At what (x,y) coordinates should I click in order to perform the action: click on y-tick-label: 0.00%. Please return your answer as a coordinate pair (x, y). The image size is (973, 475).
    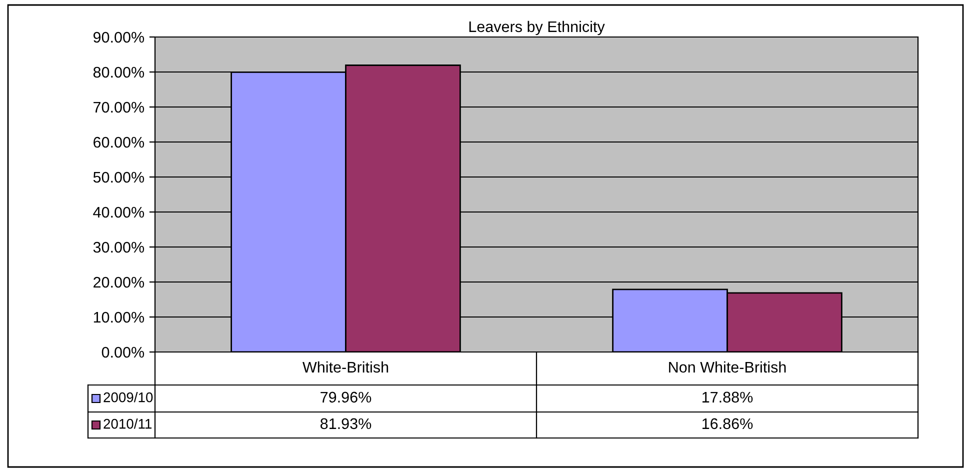
    Looking at the image, I should click on (123, 352).